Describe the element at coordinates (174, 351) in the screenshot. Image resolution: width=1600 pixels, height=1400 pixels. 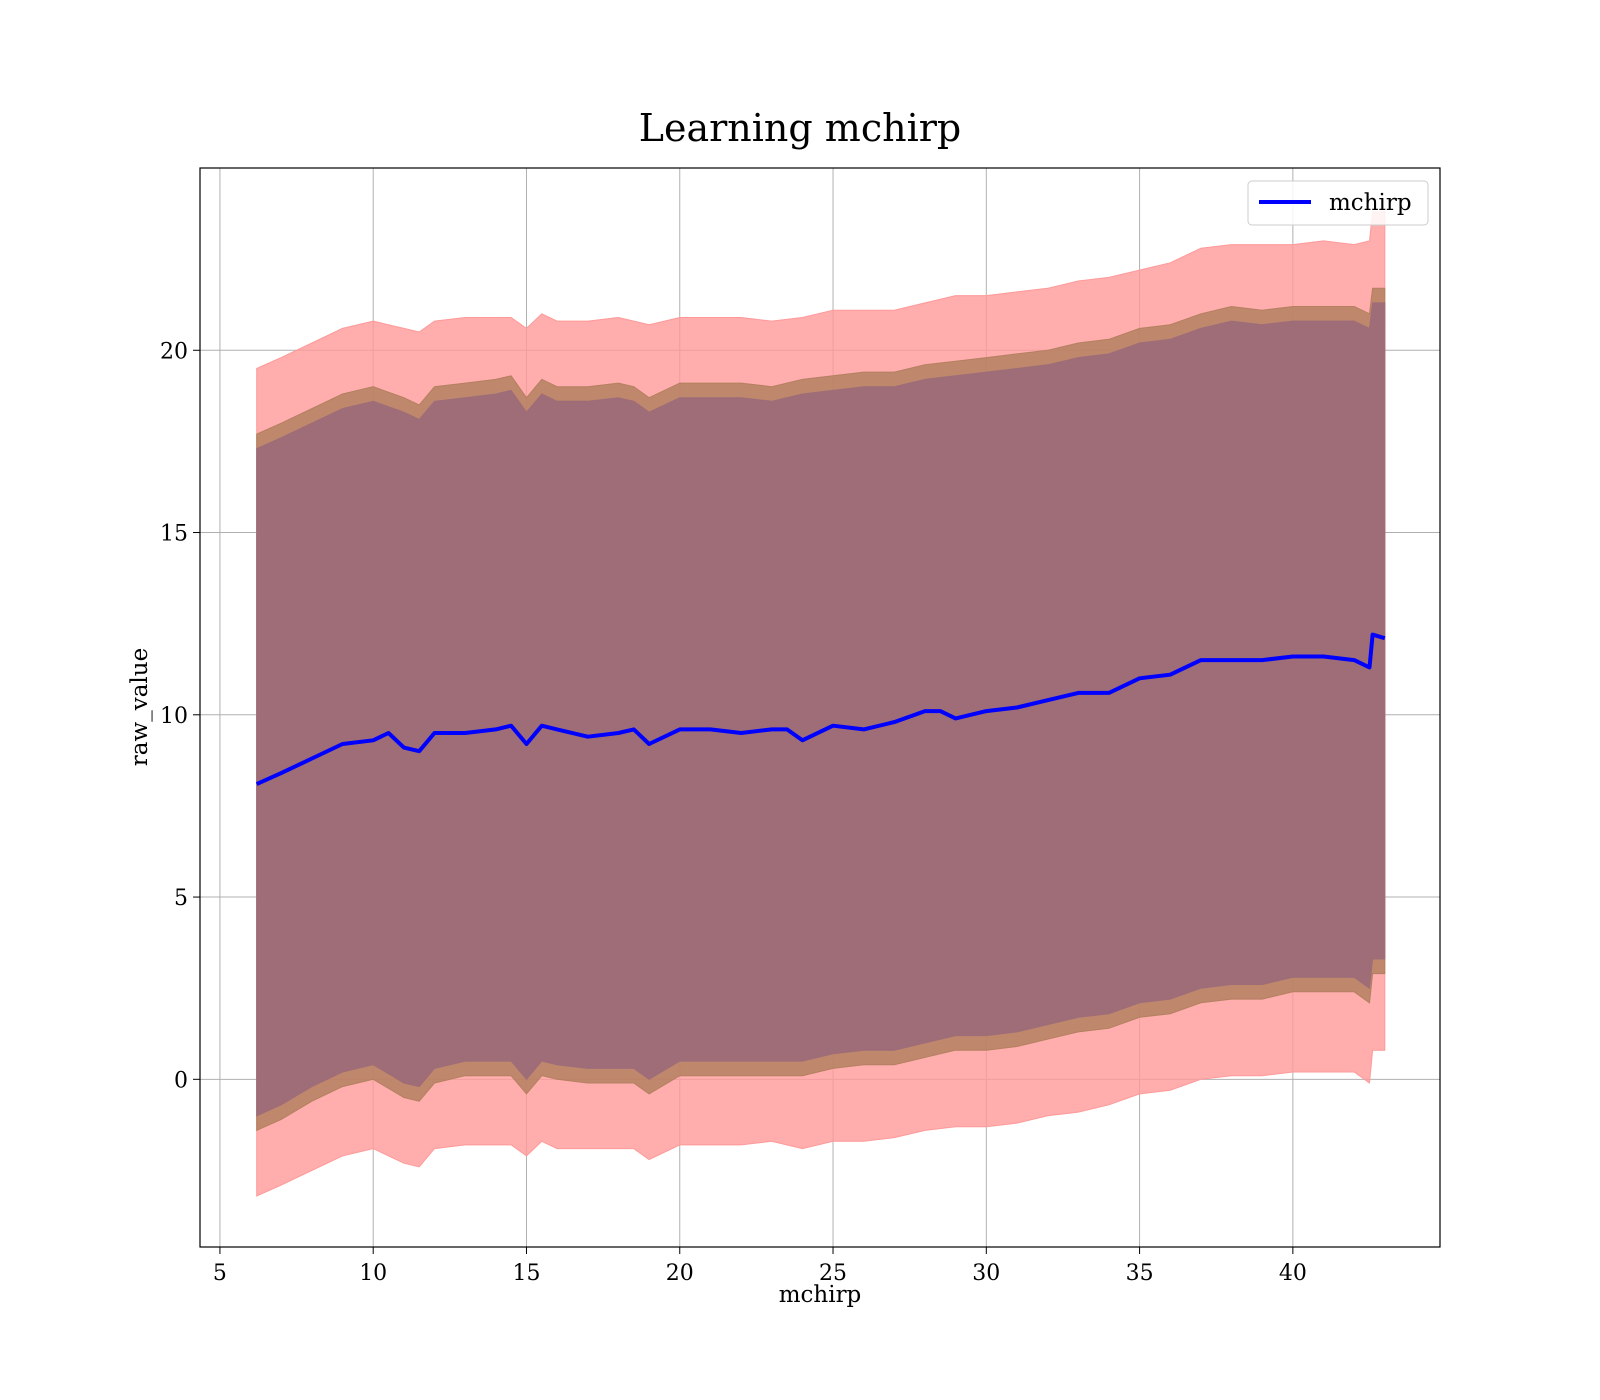
I see `y-tick-label: 20` at that location.